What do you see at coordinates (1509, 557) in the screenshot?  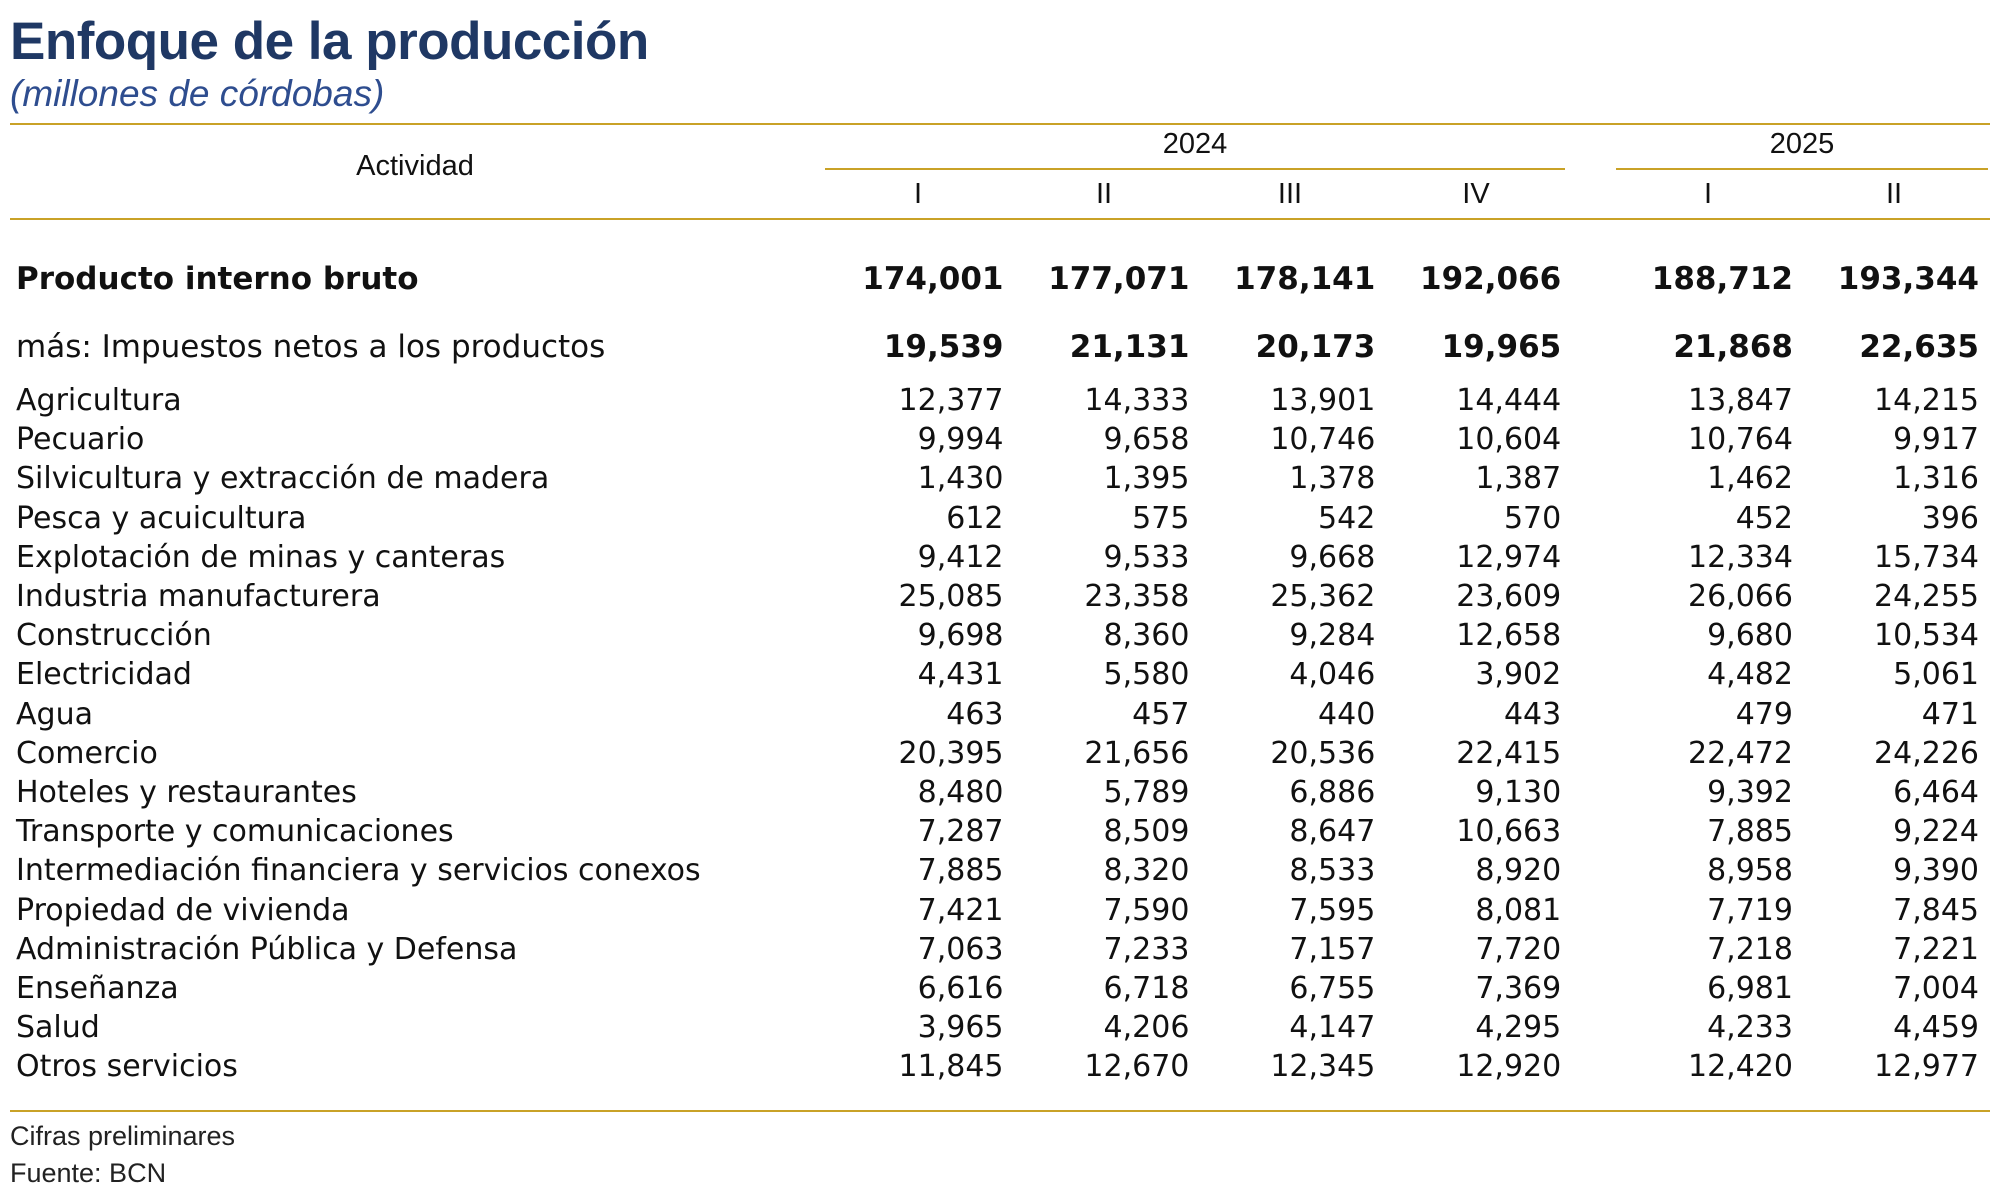 I see `cell-value: 12,974` at bounding box center [1509, 557].